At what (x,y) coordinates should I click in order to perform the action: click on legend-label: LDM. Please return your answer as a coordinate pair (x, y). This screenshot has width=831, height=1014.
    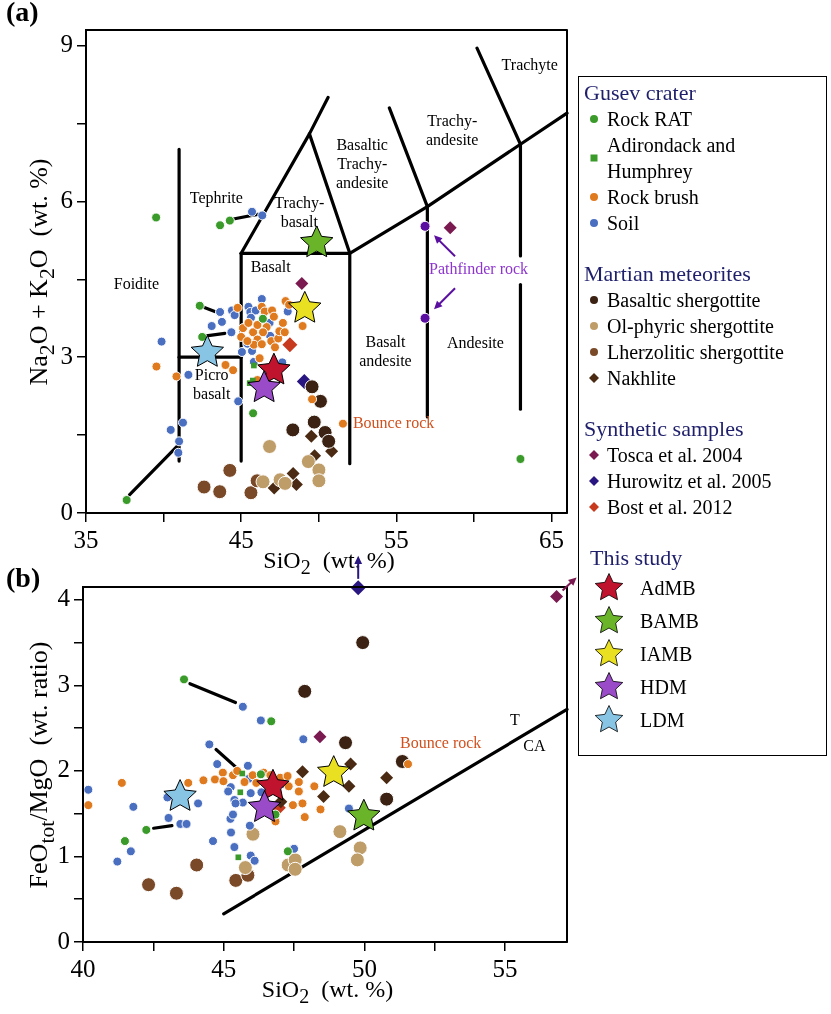
    Looking at the image, I should click on (662, 720).